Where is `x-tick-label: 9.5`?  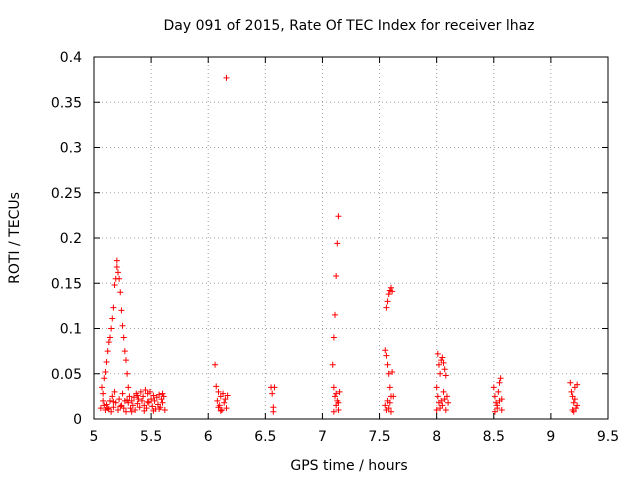
x-tick-label: 9.5 is located at coordinates (608, 437).